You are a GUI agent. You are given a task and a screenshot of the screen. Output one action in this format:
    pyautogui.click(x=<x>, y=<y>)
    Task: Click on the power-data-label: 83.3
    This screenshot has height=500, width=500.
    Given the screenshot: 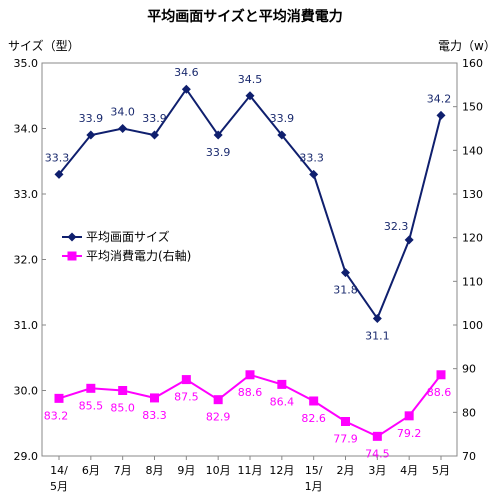 What is the action you would take?
    pyautogui.click(x=154, y=415)
    